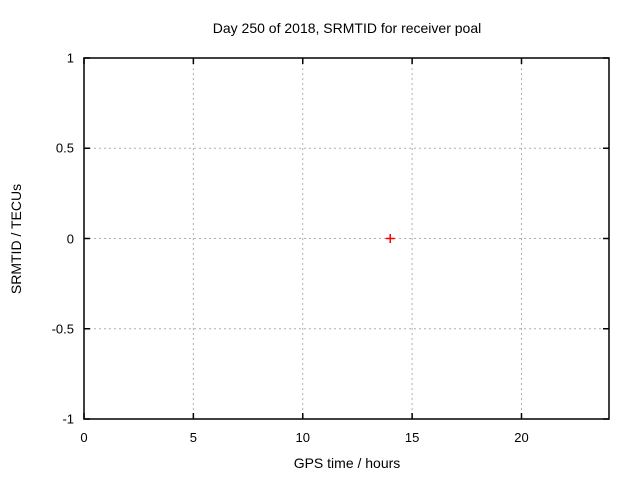 This screenshot has height=480, width=640. Describe the element at coordinates (62, 329) in the screenshot. I see `y-tick-label: -0.5` at that location.